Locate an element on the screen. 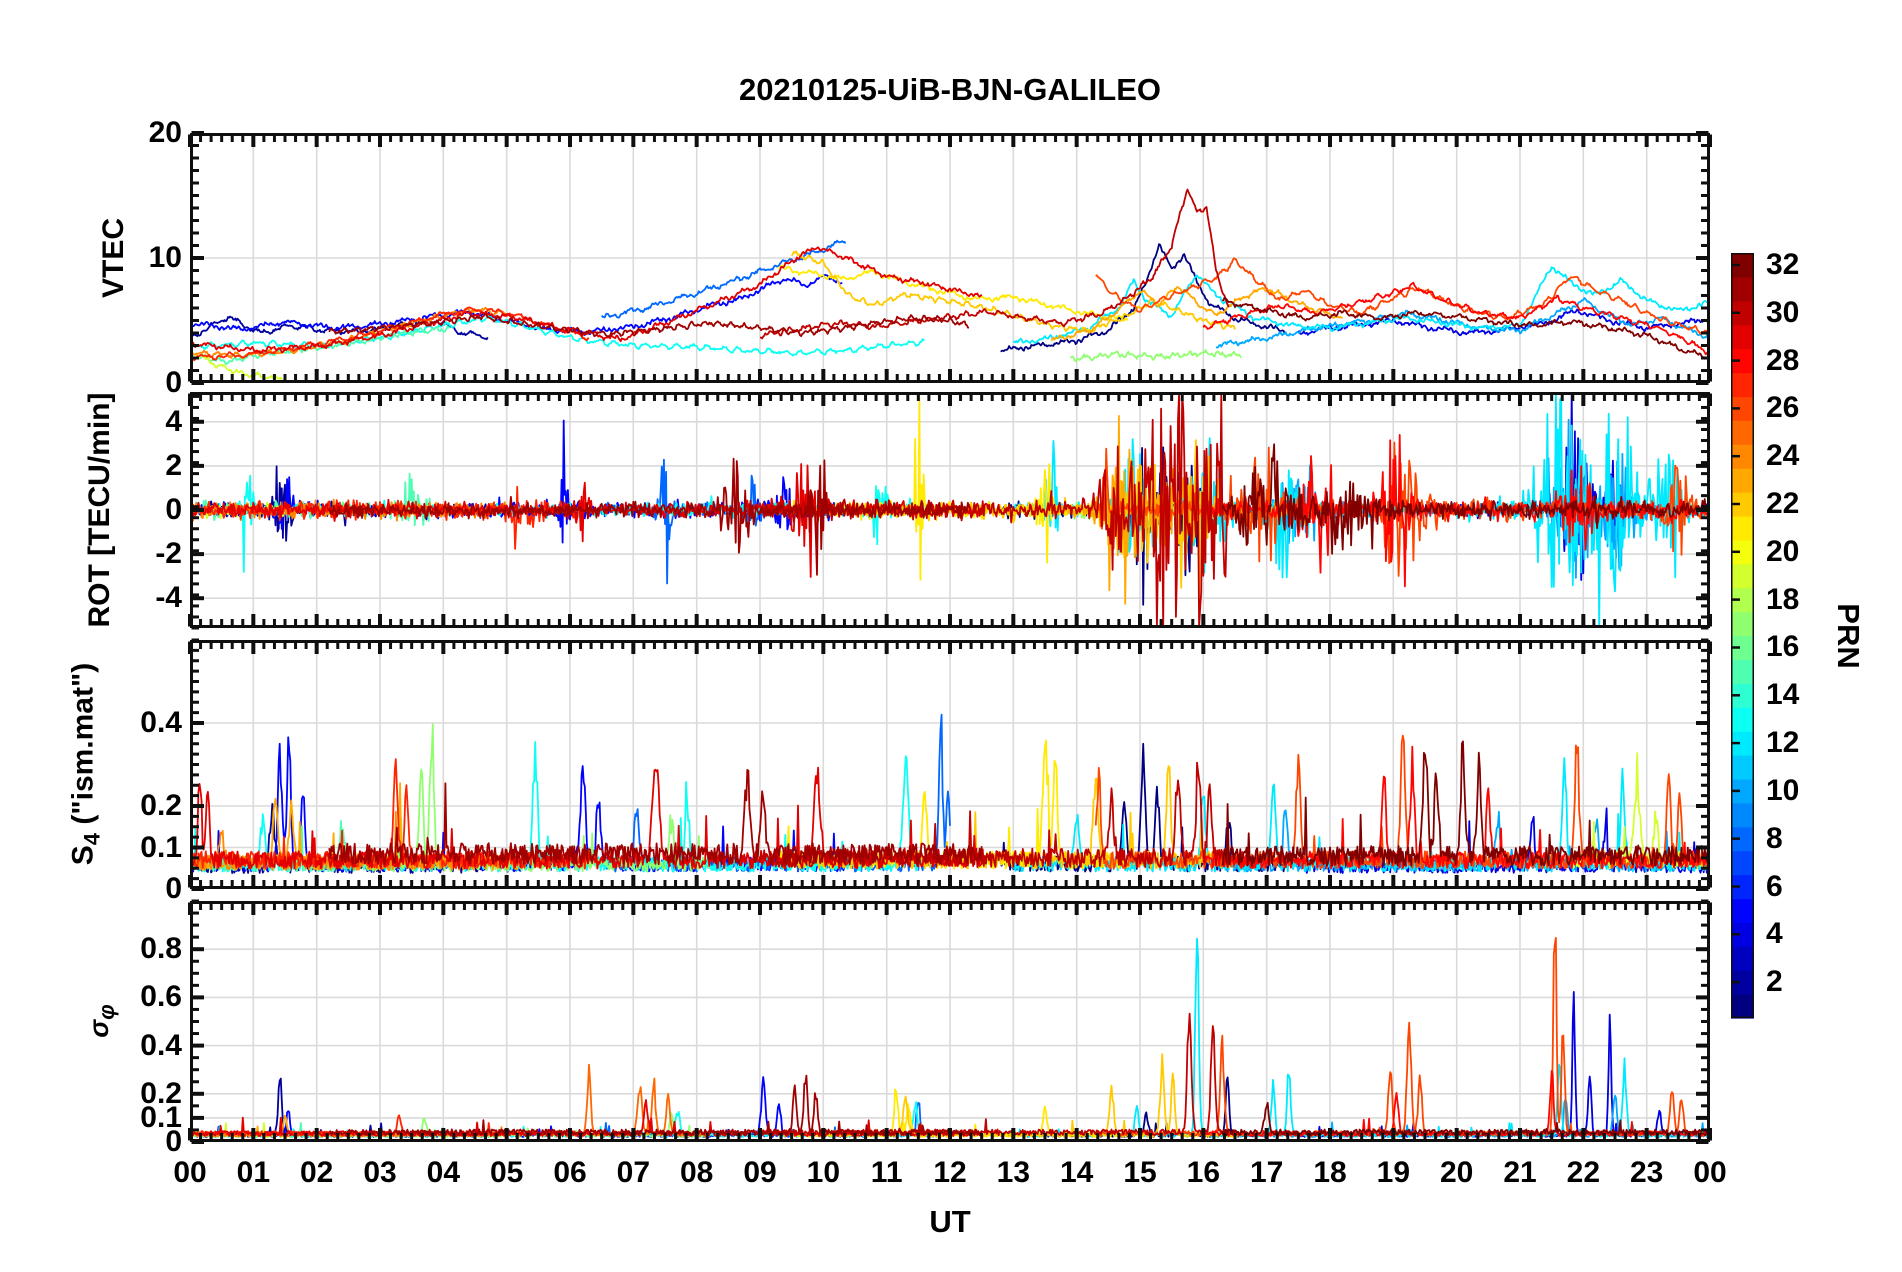 Image resolution: width=1902 pixels, height=1272 pixels. s4-series is located at coordinates (950, 793).